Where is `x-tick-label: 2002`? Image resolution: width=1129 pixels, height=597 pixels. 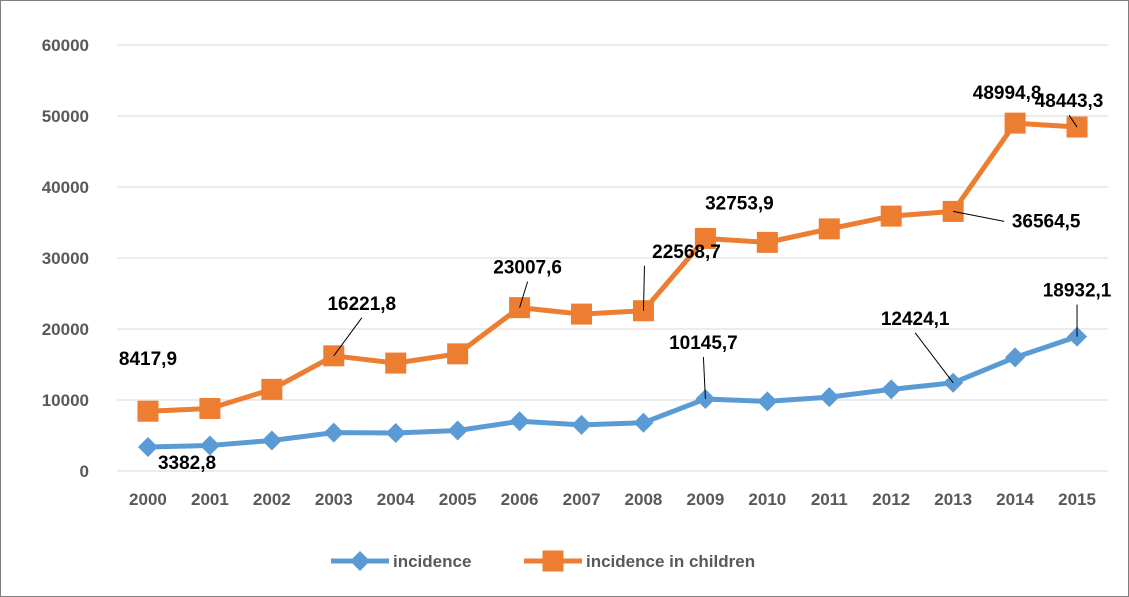 x-tick-label: 2002 is located at coordinates (272, 499).